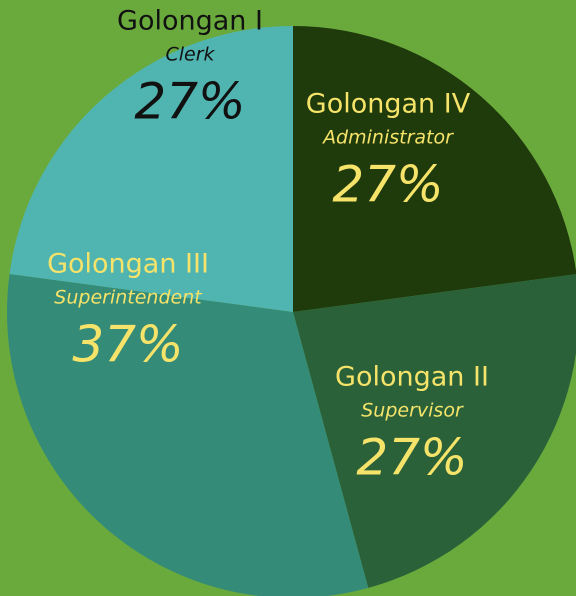 This screenshot has height=596, width=576. I want to click on slice-value-label: 37%, so click(127, 345).